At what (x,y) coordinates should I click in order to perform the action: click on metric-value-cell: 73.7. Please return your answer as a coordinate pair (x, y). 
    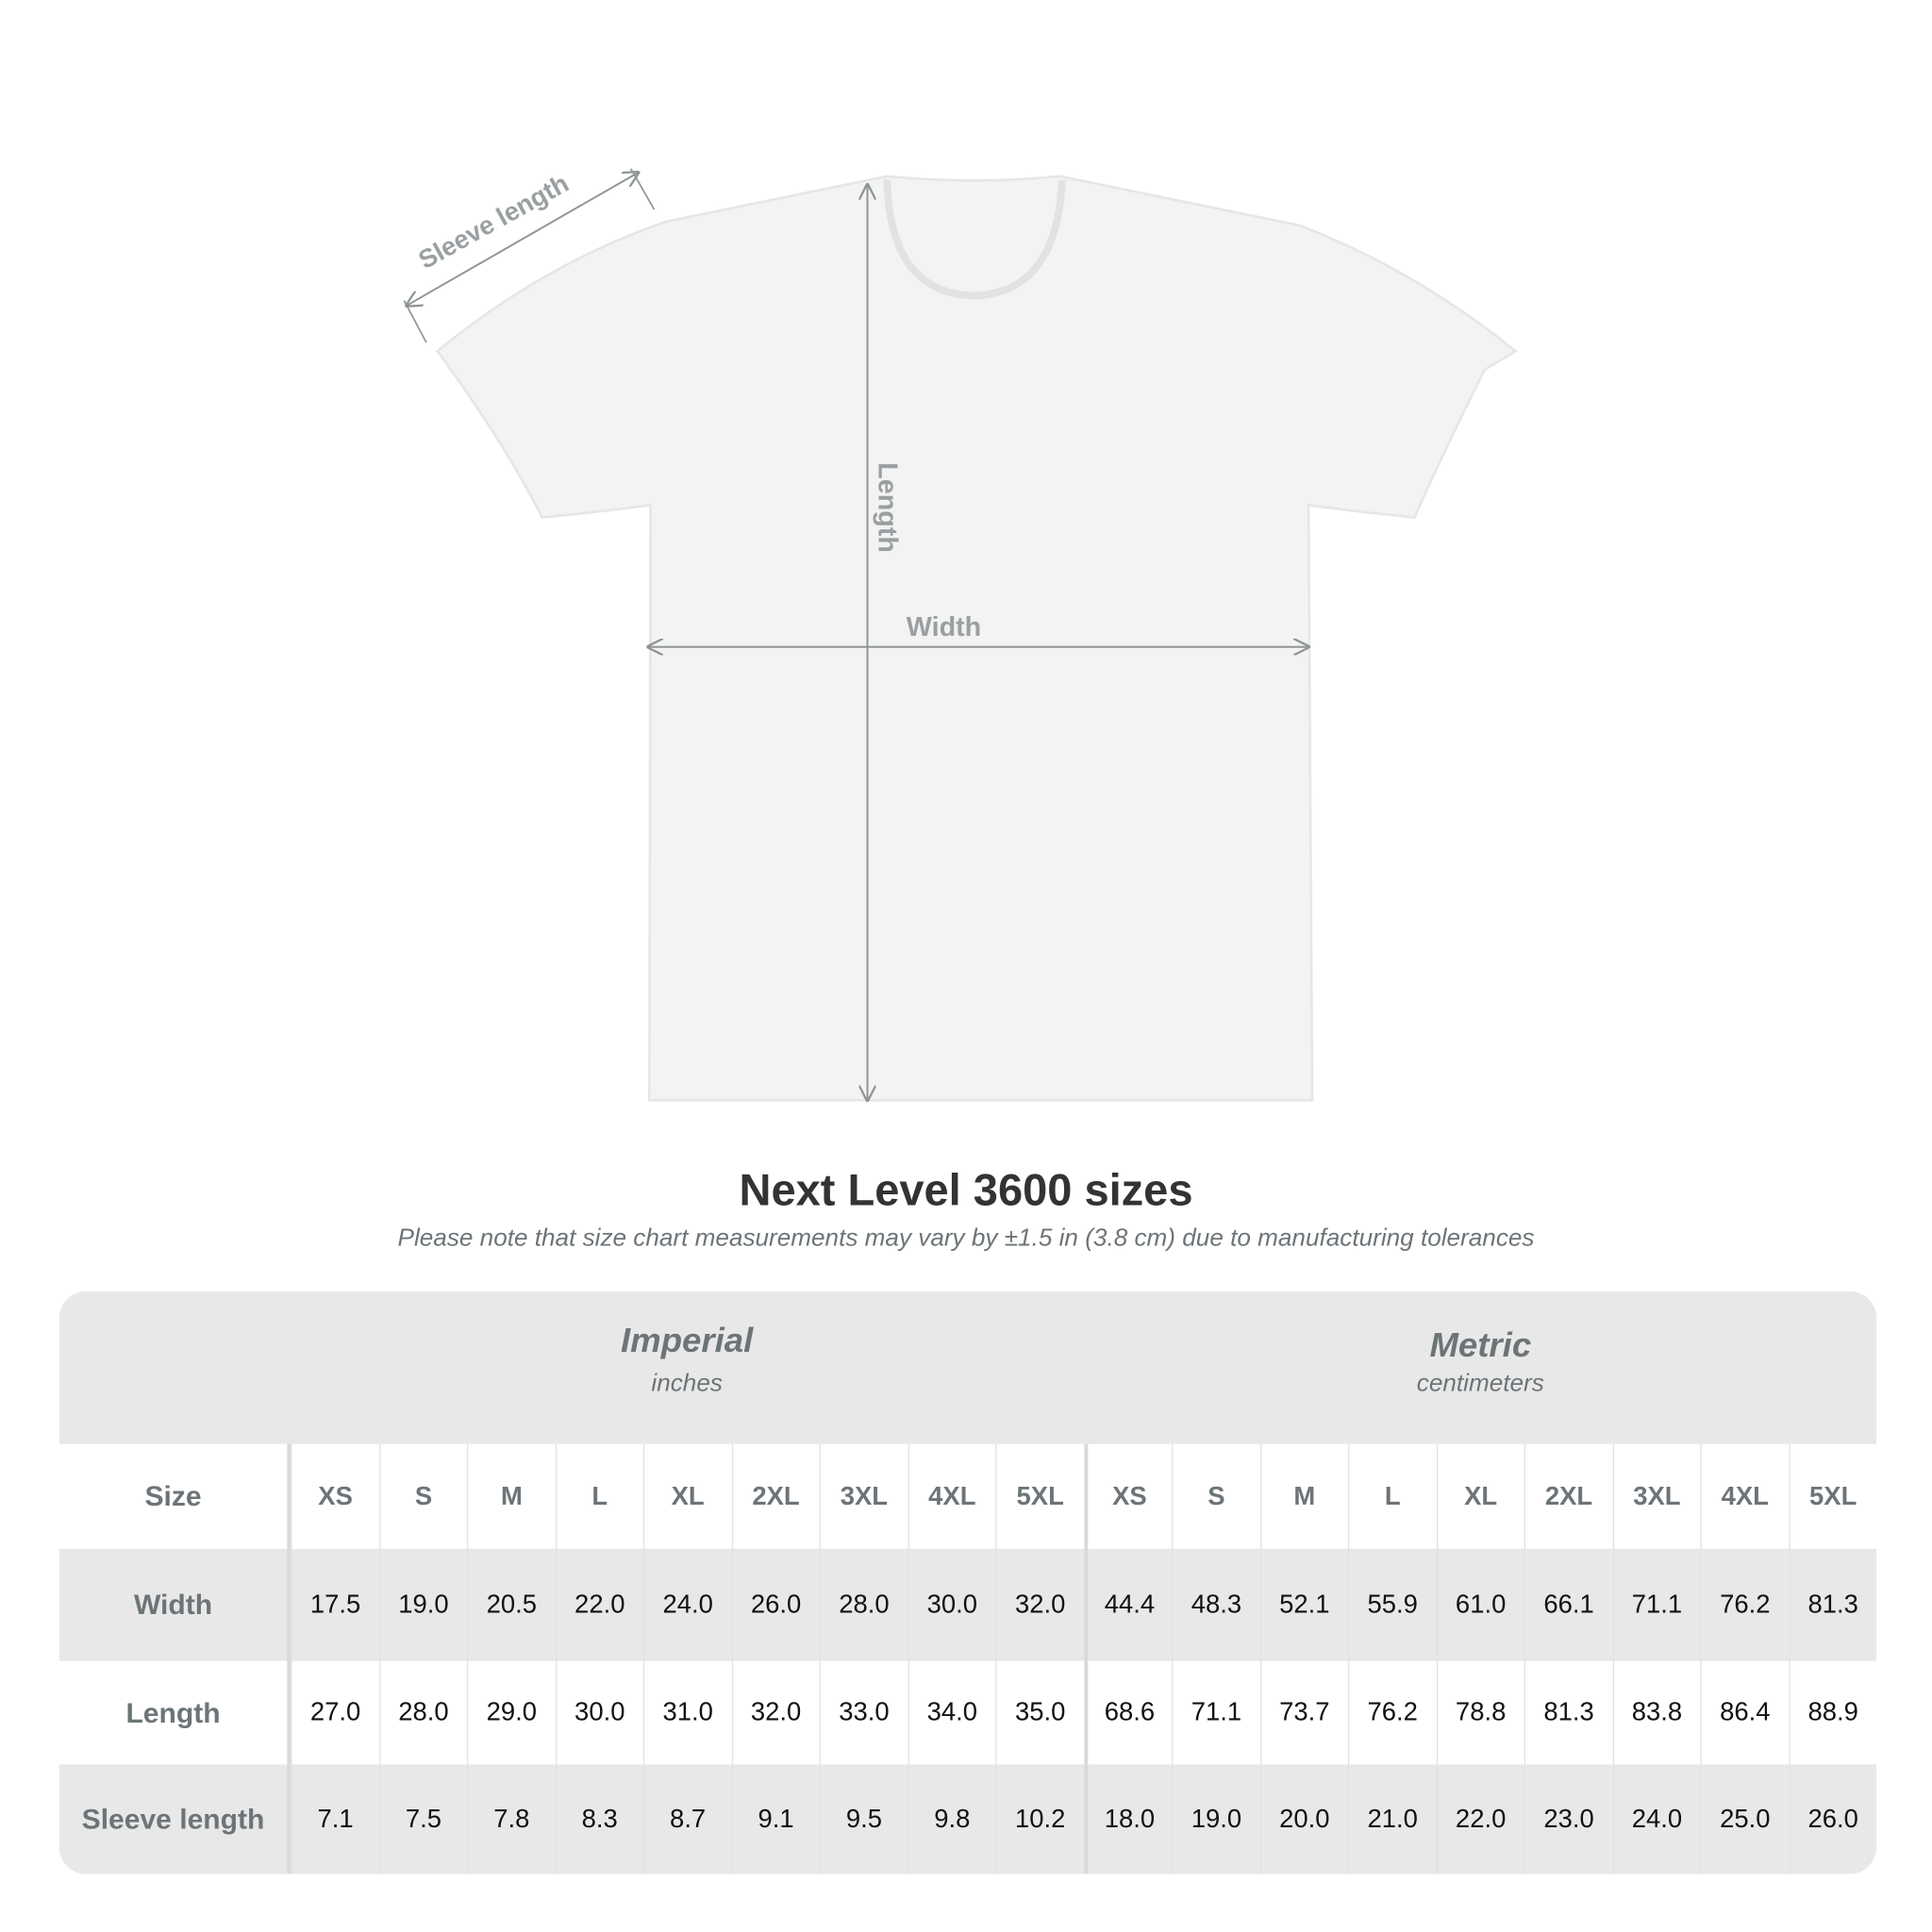
    Looking at the image, I should click on (1304, 1713).